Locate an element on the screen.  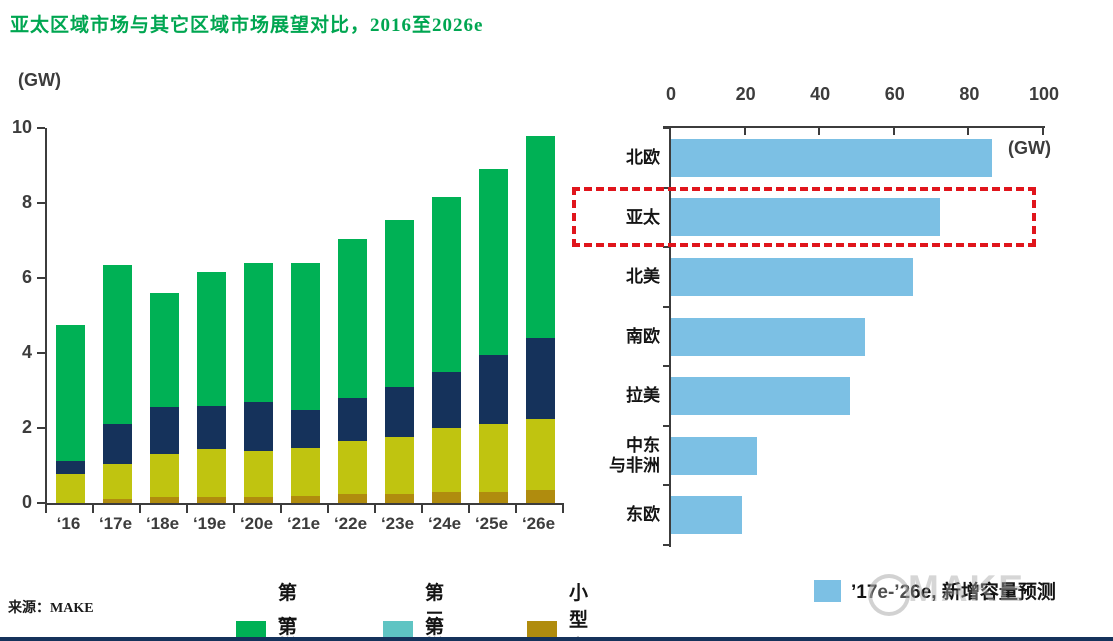
x-axis-tick-label: 0 is located at coordinates (671, 94).